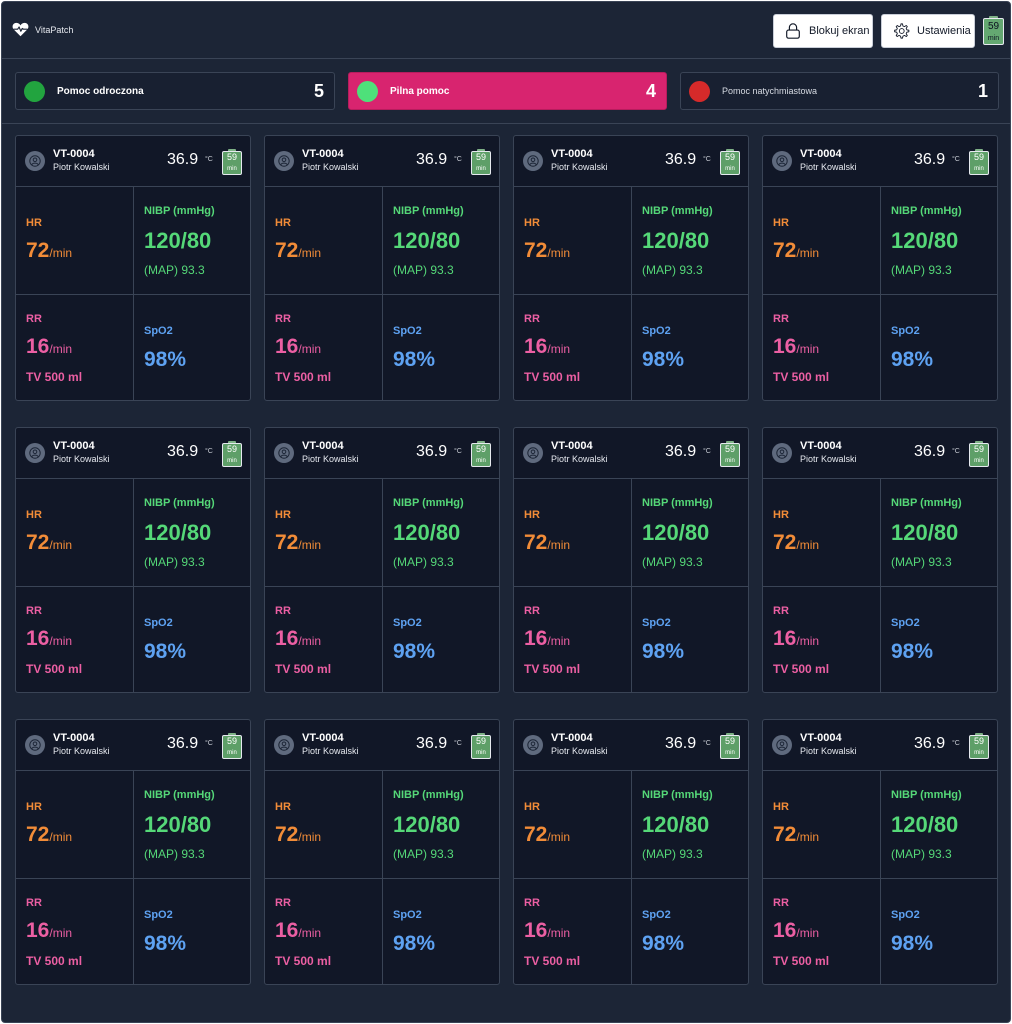  What do you see at coordinates (631, 586) in the screenshot?
I see `divider` at bounding box center [631, 586].